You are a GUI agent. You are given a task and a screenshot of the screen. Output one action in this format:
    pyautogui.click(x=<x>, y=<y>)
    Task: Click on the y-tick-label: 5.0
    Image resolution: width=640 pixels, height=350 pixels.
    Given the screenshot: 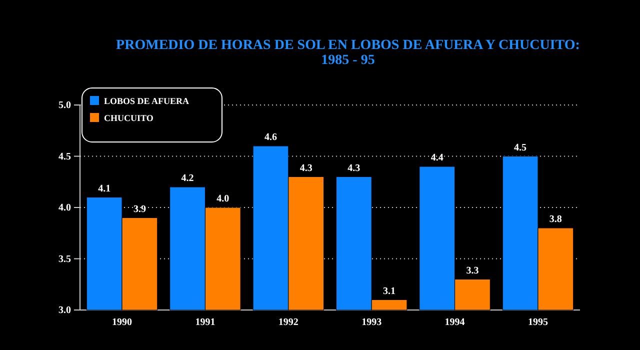 What is the action you would take?
    pyautogui.click(x=64, y=106)
    